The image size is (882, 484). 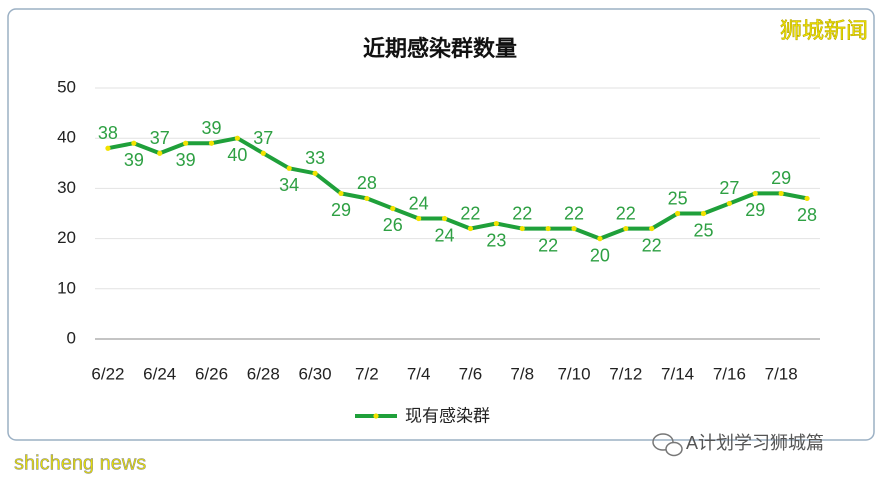 I want to click on x-tick-label: 7/12, so click(x=625, y=373).